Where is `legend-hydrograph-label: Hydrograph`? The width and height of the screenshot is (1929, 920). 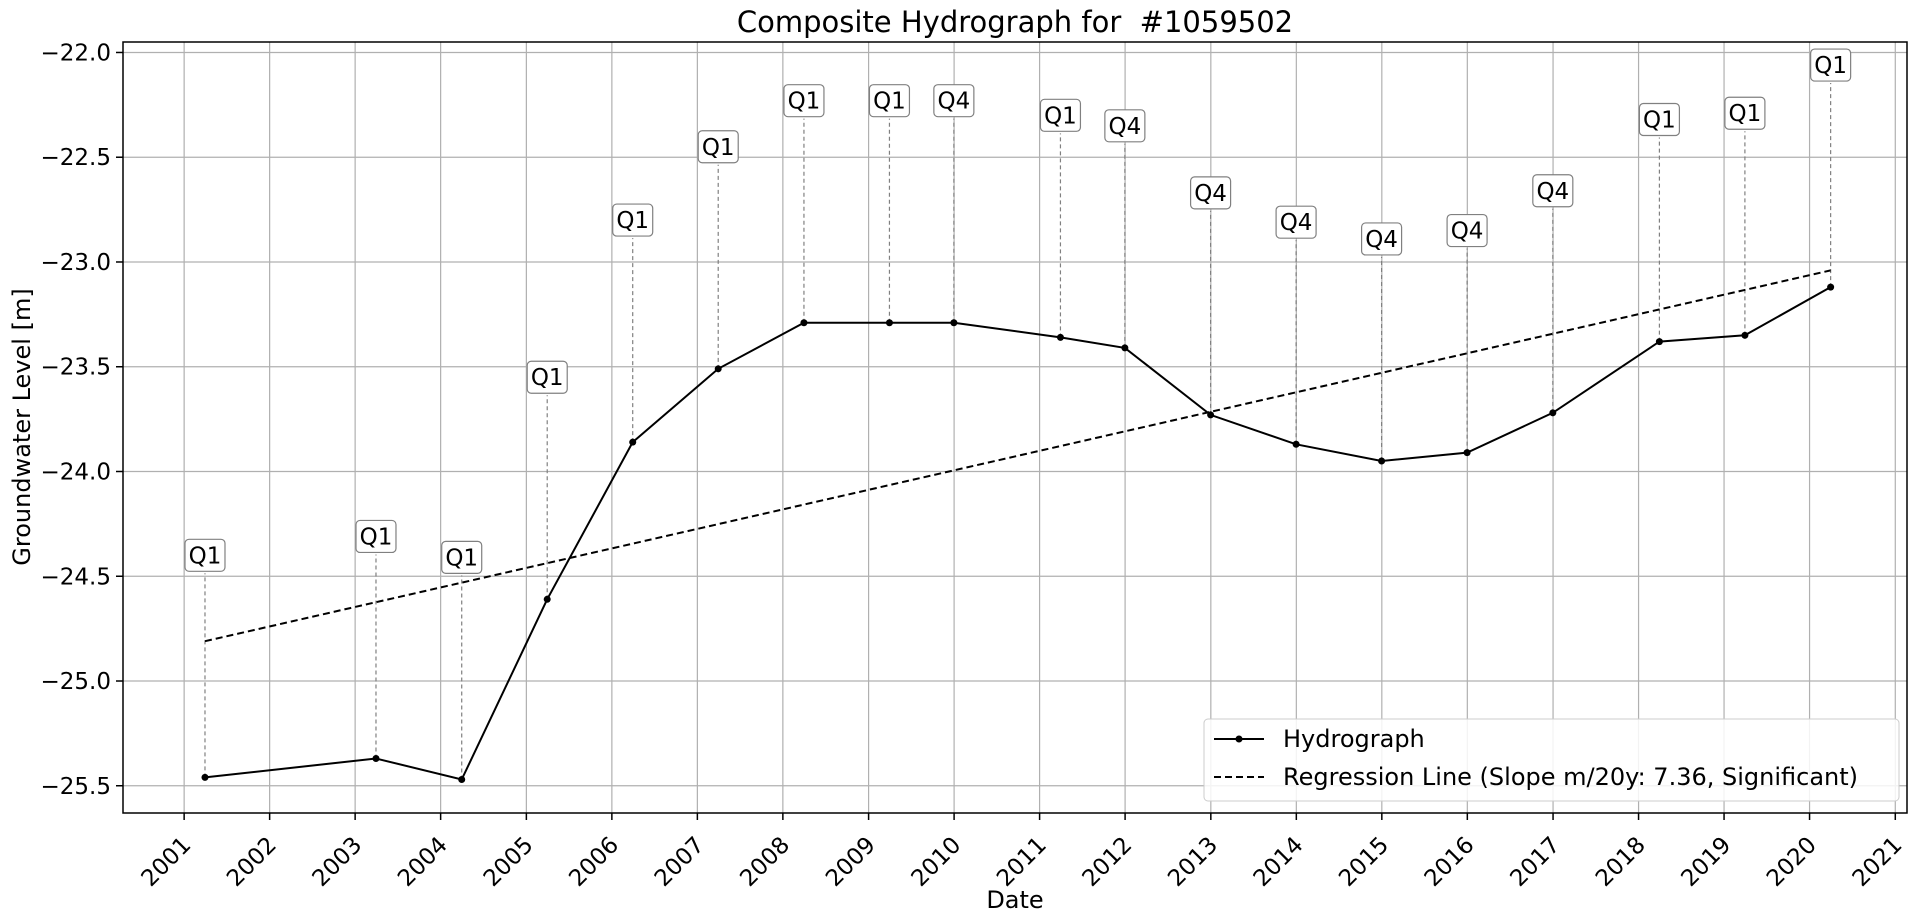 legend-hydrograph-label: Hydrograph is located at coordinates (1354, 739).